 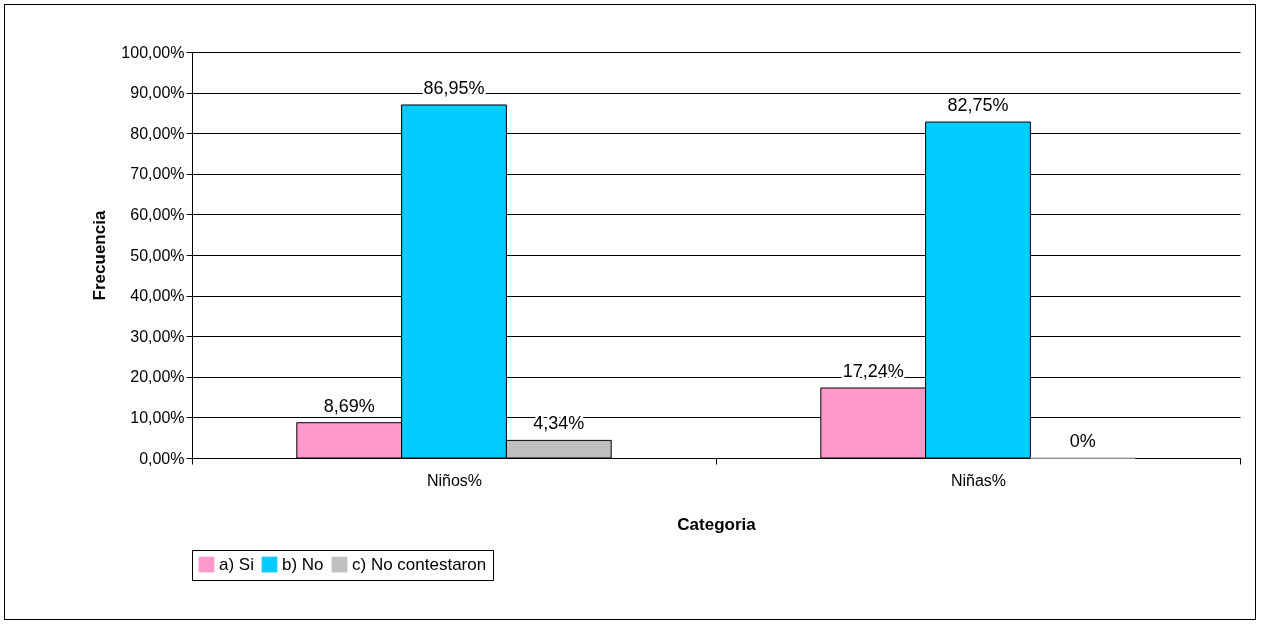 What do you see at coordinates (236, 564) in the screenshot?
I see `legend-label: a) Si` at bounding box center [236, 564].